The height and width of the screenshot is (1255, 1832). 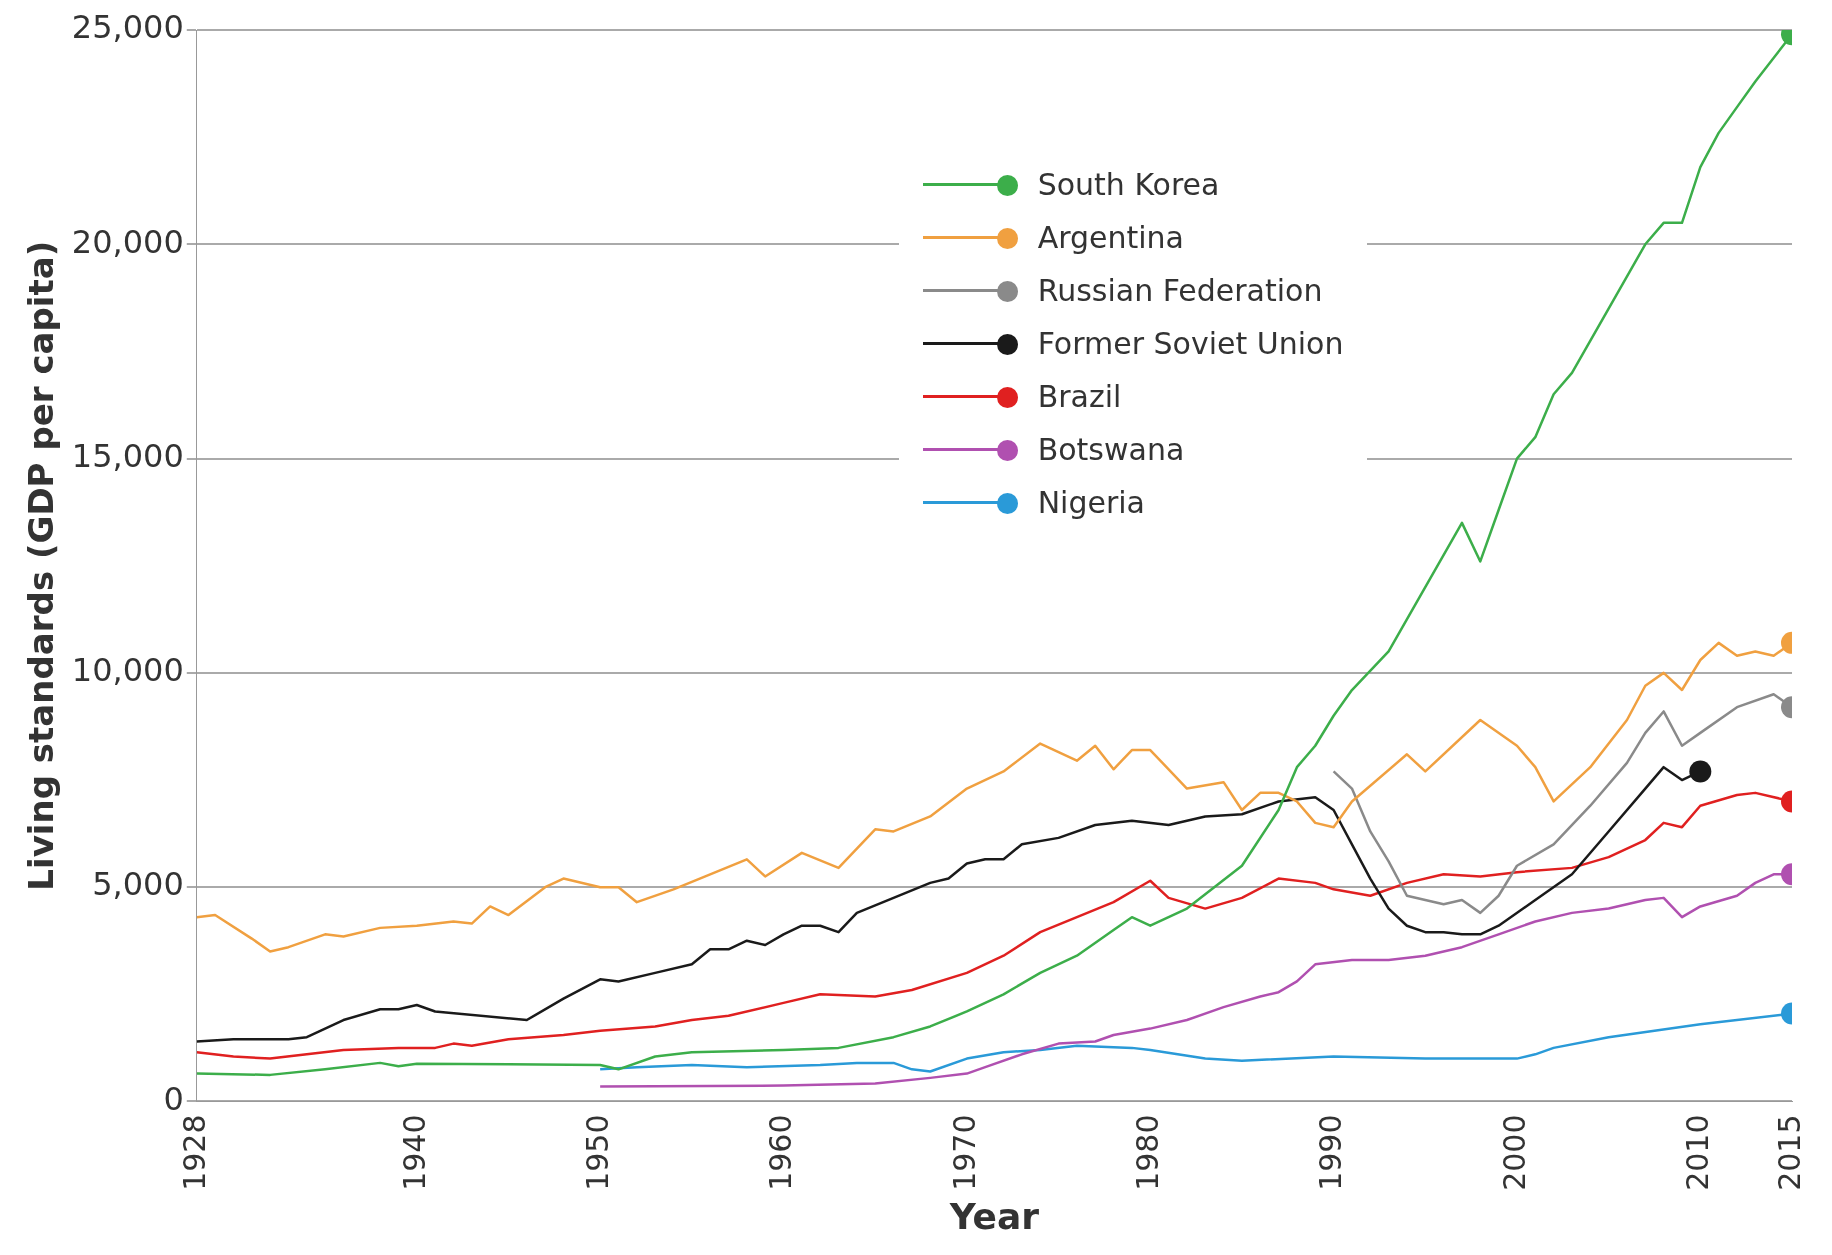 I want to click on y-axis-title: Living standards (GDP per capita), so click(x=41, y=565).